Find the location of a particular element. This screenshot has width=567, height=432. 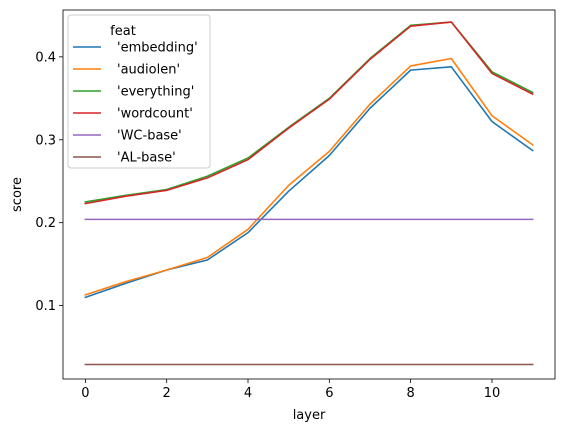

x-tick-label: 0 is located at coordinates (85, 393).